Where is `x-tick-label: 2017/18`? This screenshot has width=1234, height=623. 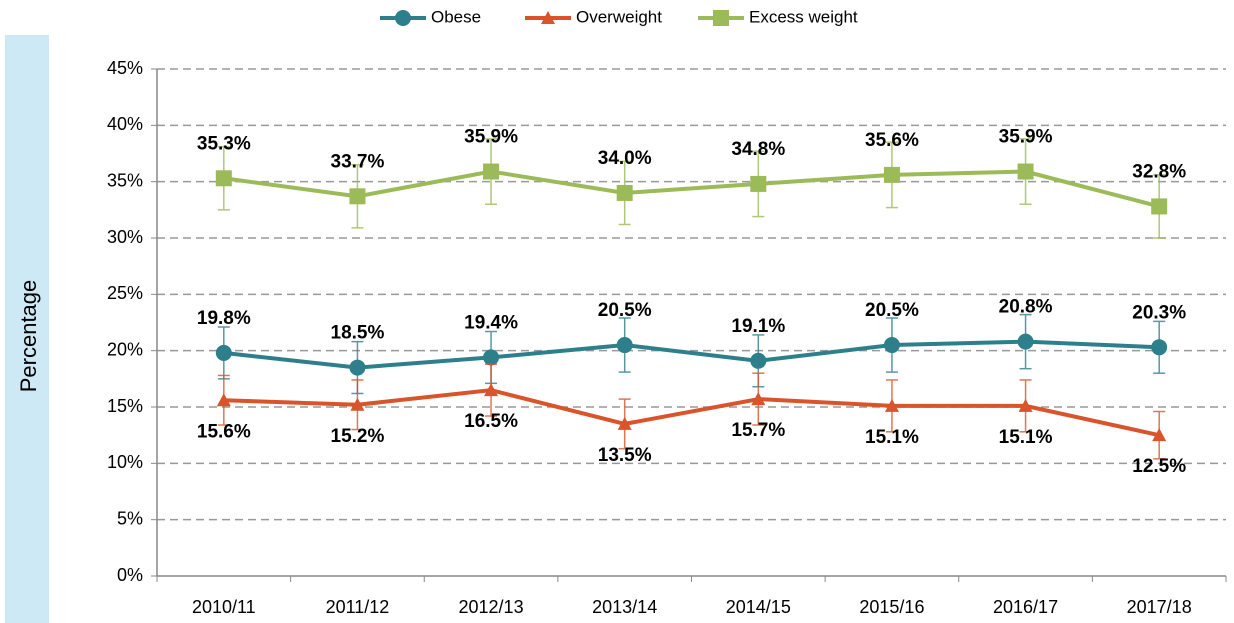 x-tick-label: 2017/18 is located at coordinates (1159, 607).